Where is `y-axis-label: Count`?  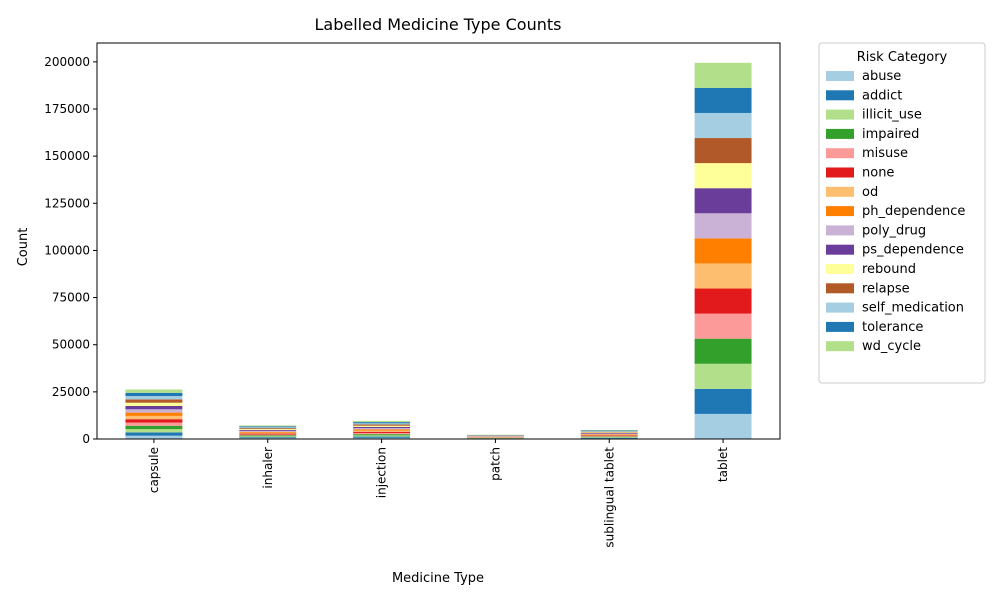
y-axis-label: Count is located at coordinates (23, 247).